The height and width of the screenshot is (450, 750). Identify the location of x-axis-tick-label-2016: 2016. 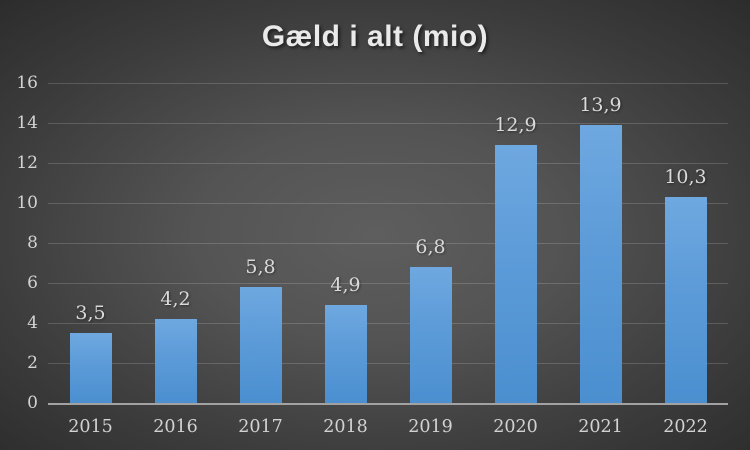
(175, 427).